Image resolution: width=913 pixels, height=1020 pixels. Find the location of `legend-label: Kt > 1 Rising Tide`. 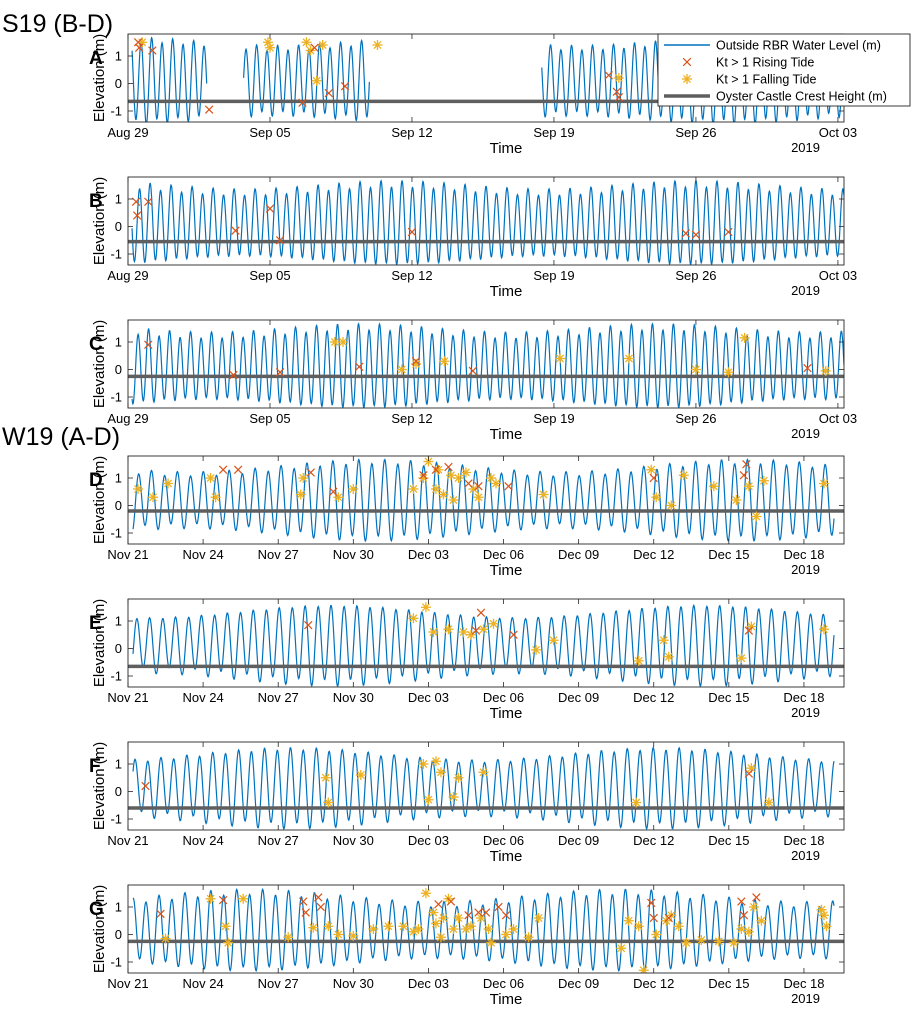

legend-label: Kt > 1 Rising Tide is located at coordinates (765, 63).